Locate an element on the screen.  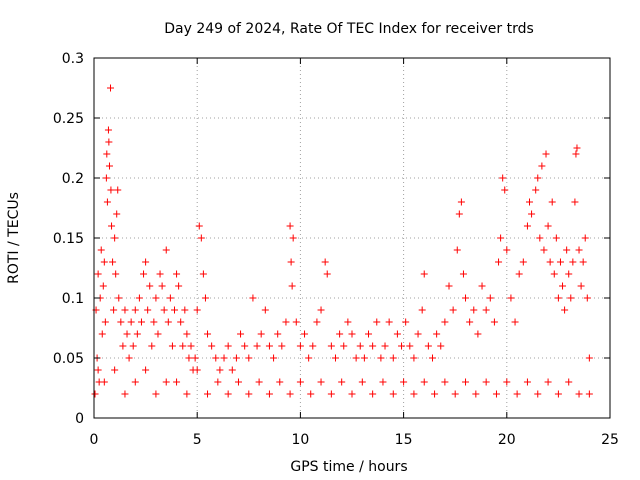
y-tick-label: 0.2 is located at coordinates (73, 179).